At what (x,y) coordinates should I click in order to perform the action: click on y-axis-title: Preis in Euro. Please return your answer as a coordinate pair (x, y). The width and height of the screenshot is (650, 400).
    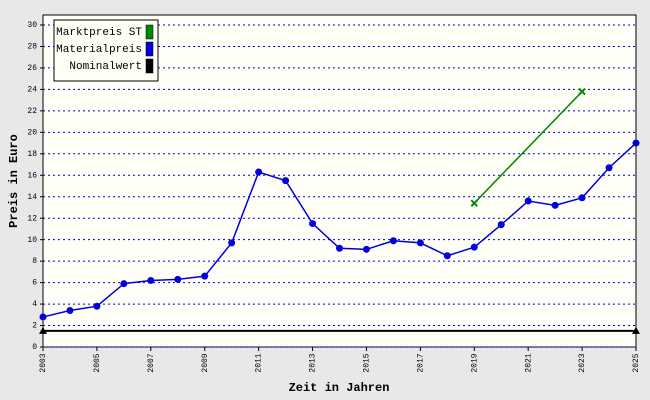
    Looking at the image, I should click on (14, 181).